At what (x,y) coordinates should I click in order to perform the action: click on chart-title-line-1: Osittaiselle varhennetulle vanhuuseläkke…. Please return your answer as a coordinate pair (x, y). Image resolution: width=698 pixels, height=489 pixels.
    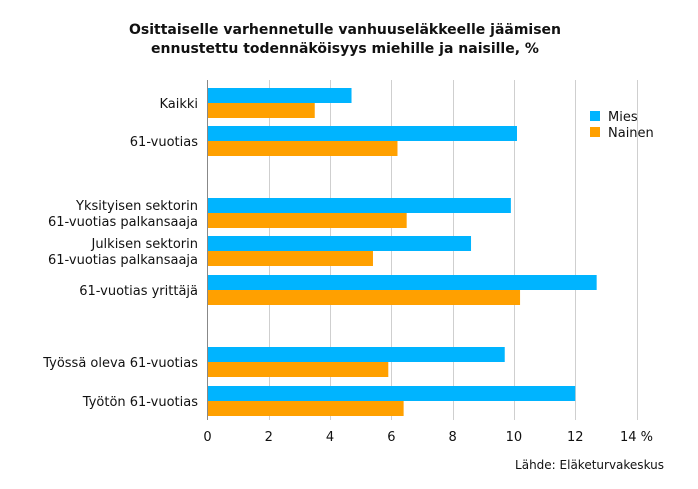
    Looking at the image, I should click on (345, 30).